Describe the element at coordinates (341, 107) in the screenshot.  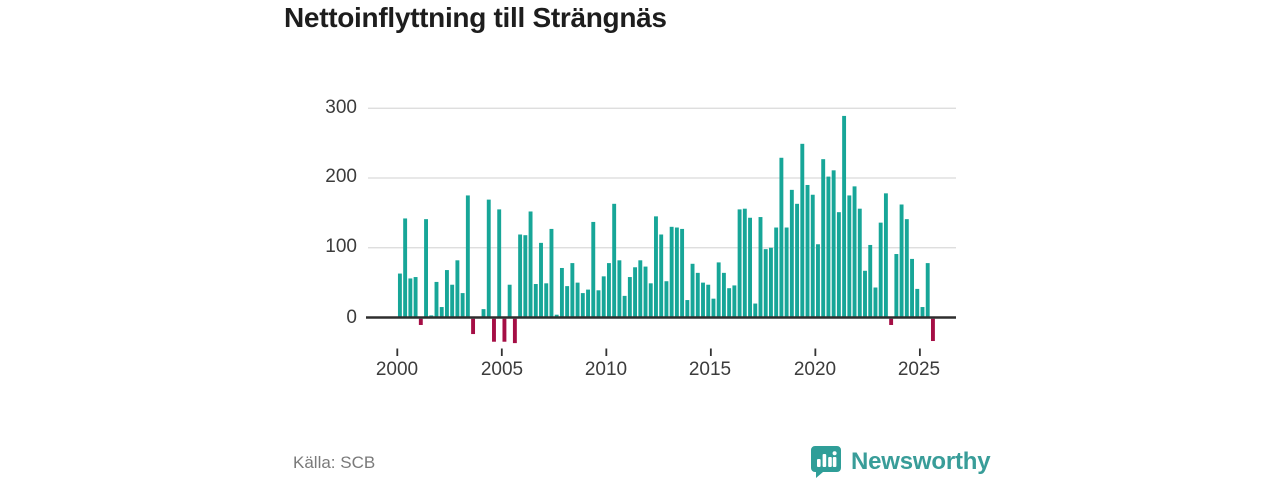
I see `y-tick-300: 300` at that location.